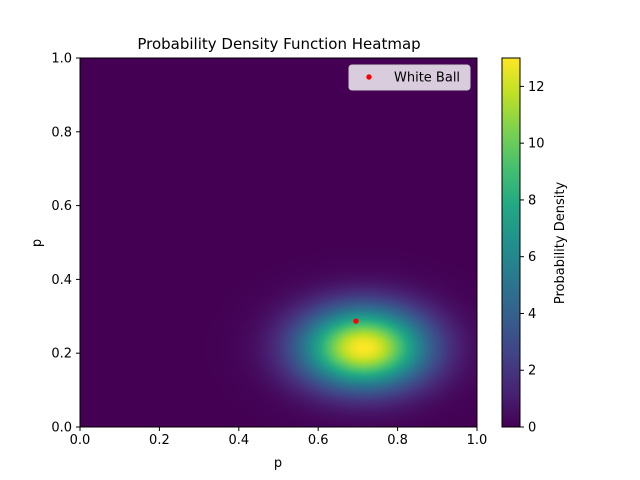 This screenshot has height=480, width=640. What do you see at coordinates (238, 440) in the screenshot?
I see `x-tick-label: 0.4` at bounding box center [238, 440].